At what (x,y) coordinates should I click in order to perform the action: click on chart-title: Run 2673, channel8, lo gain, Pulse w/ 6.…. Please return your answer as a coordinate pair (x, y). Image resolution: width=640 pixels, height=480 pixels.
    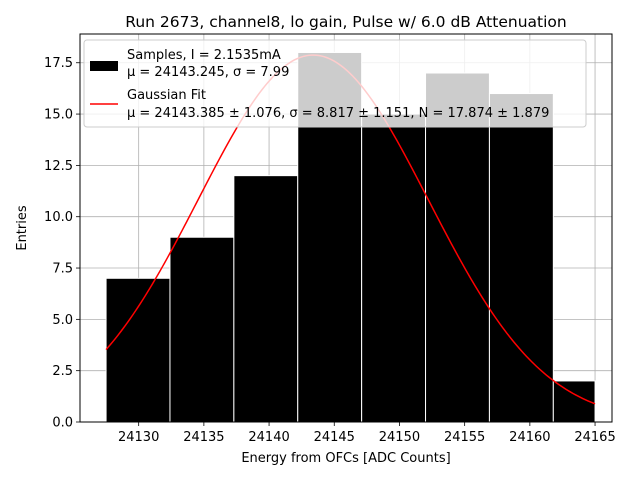
    Looking at the image, I should click on (345, 22).